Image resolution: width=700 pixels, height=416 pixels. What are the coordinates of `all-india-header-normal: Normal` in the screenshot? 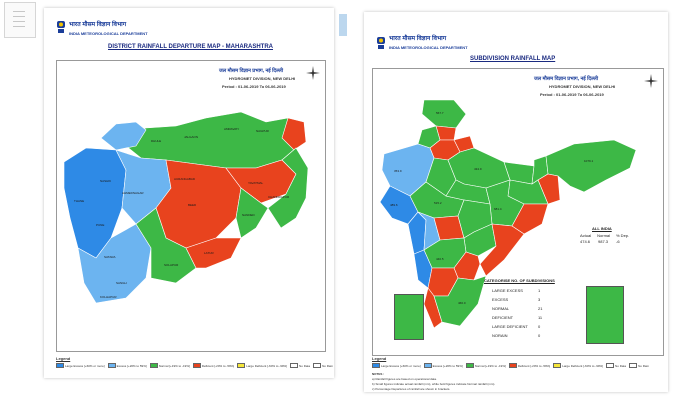 It's located at (604, 235).